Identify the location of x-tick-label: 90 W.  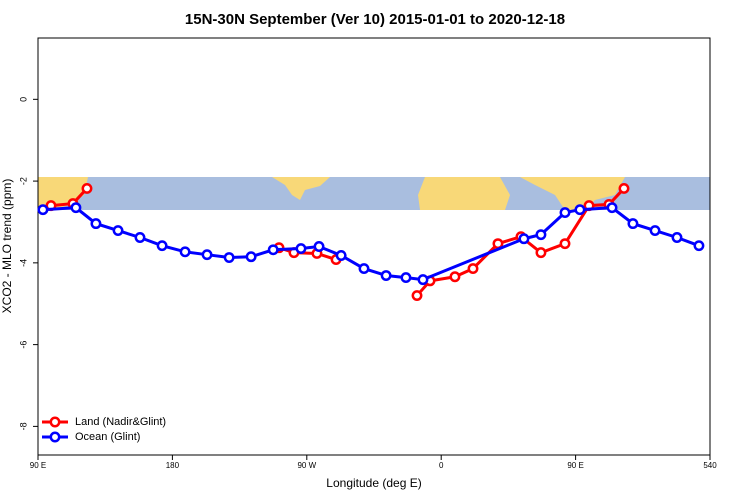
(306, 465).